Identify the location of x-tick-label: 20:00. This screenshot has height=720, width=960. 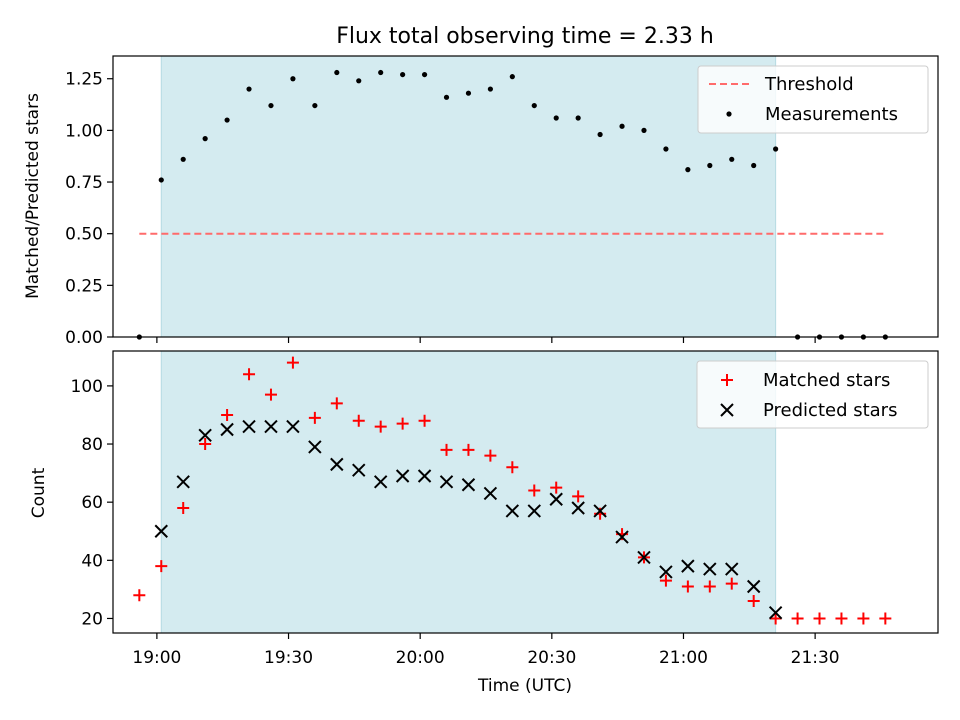
(420, 658).